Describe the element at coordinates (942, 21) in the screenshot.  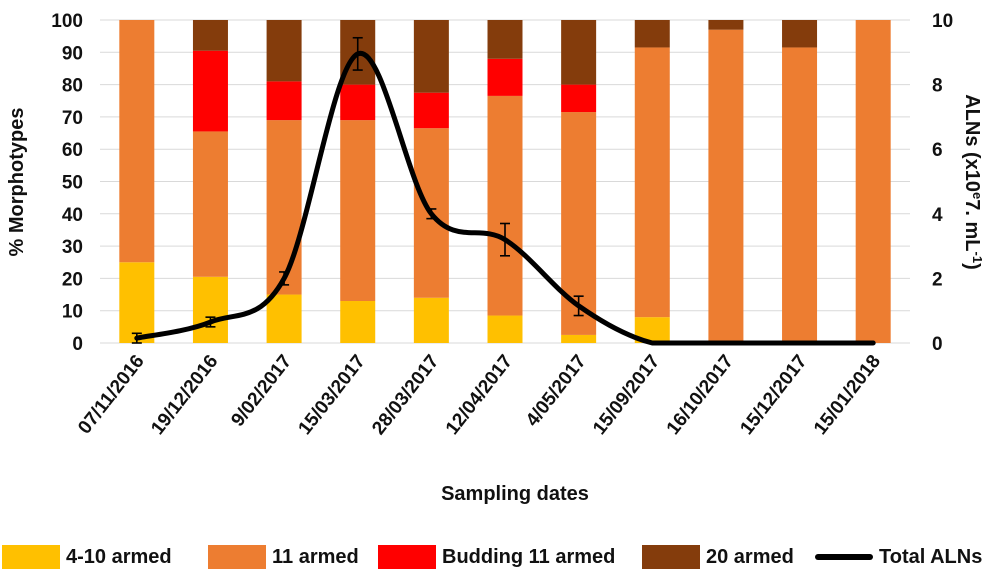
I see `y2-tick-label: 10` at that location.